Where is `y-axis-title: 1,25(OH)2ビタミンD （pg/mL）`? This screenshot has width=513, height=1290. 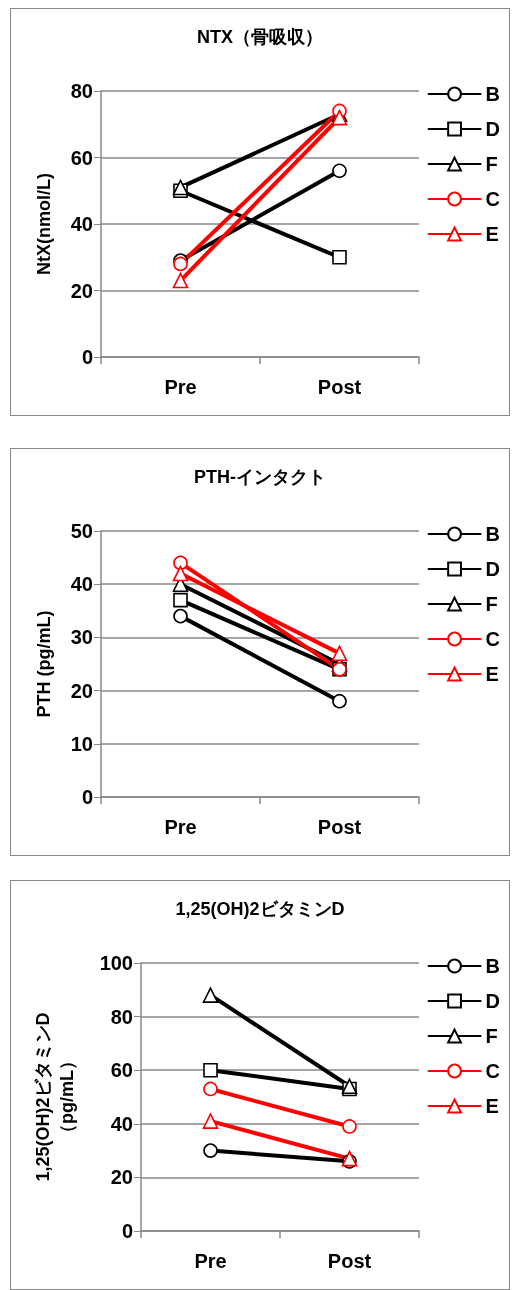
y-axis-title: 1,25(OH)2ビタミンD （pg/mL） is located at coordinates (55, 1097).